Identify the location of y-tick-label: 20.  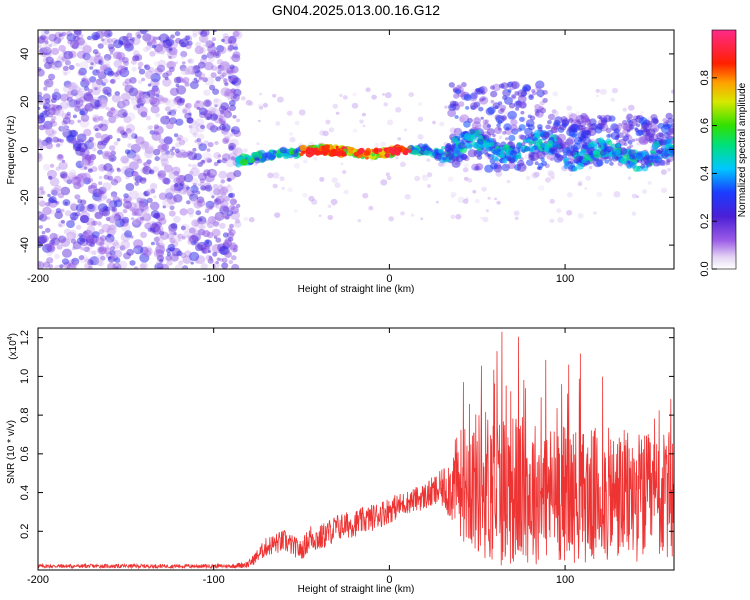
(25, 102).